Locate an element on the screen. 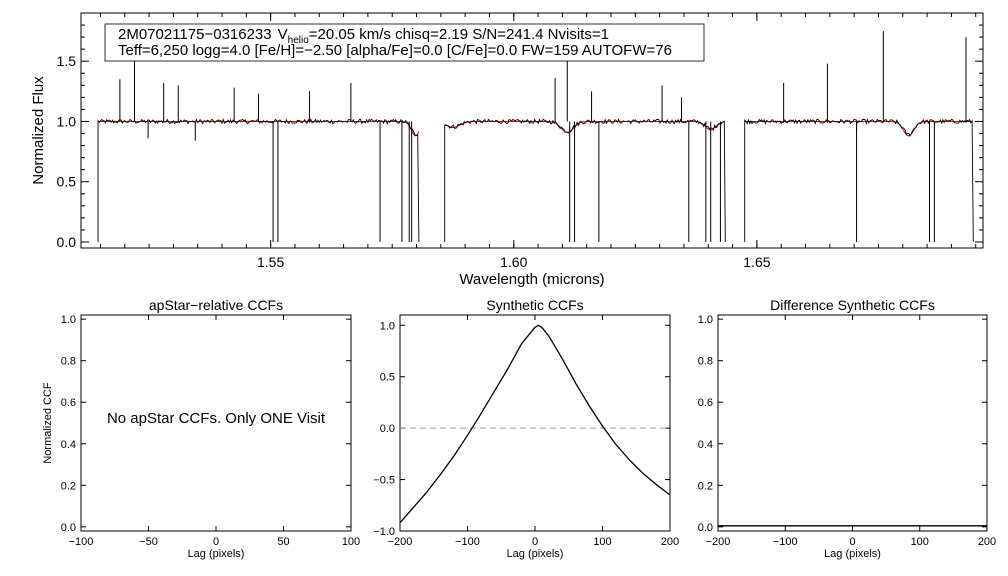 The width and height of the screenshot is (1008, 576). synthetic-ccf-frame is located at coordinates (535, 423).